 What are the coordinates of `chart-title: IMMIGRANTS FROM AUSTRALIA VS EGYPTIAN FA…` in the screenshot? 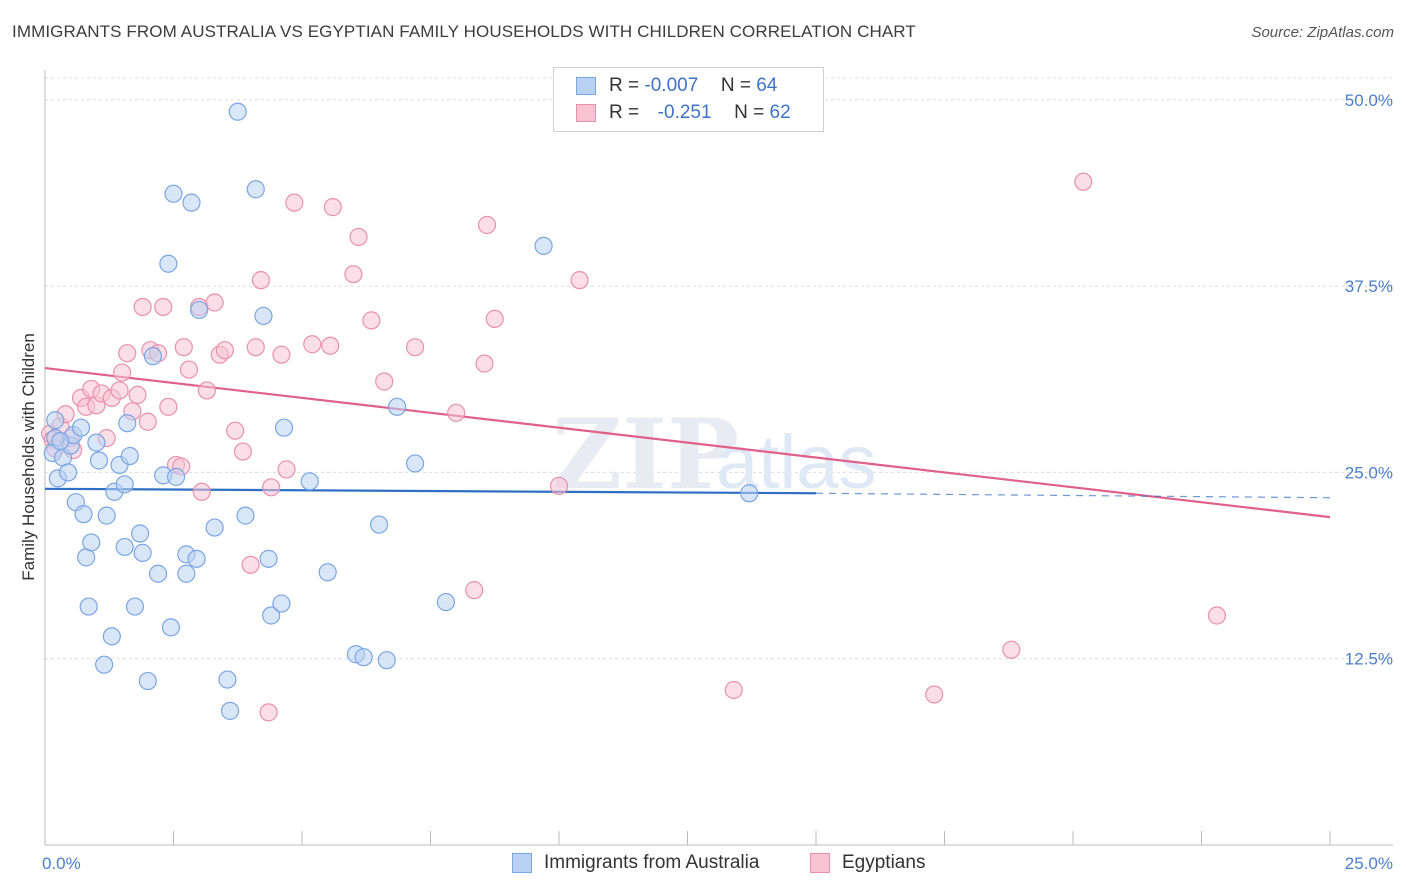 It's located at (464, 31).